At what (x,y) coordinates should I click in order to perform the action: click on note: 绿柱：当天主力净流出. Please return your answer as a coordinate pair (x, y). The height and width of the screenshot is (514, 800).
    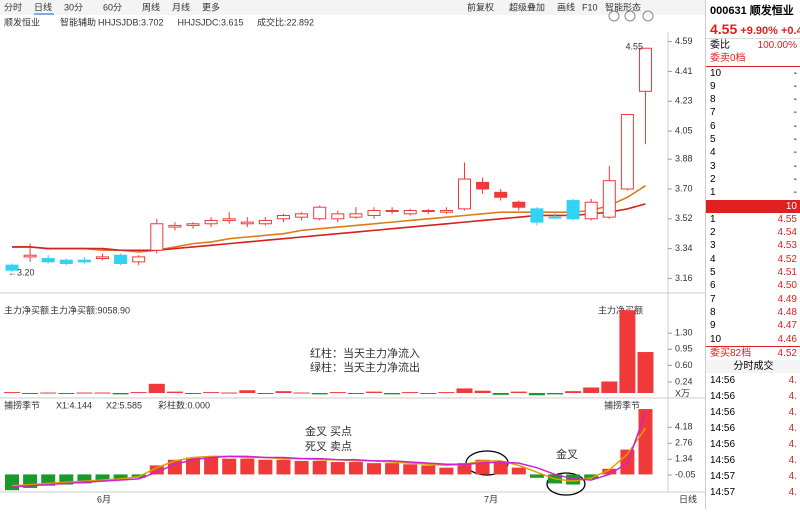
    Looking at the image, I should click on (365, 367).